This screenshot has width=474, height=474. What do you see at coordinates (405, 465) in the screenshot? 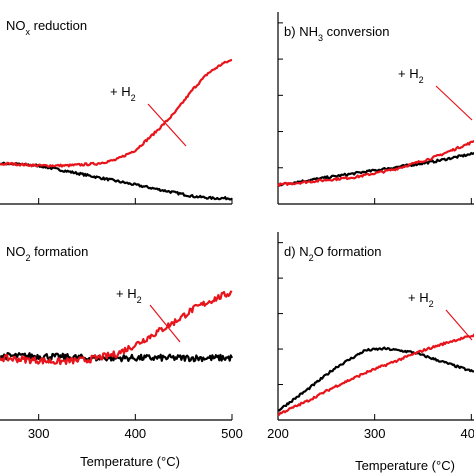
I see `panel-d-xlabel: Temperature (°C)` at bounding box center [405, 465].